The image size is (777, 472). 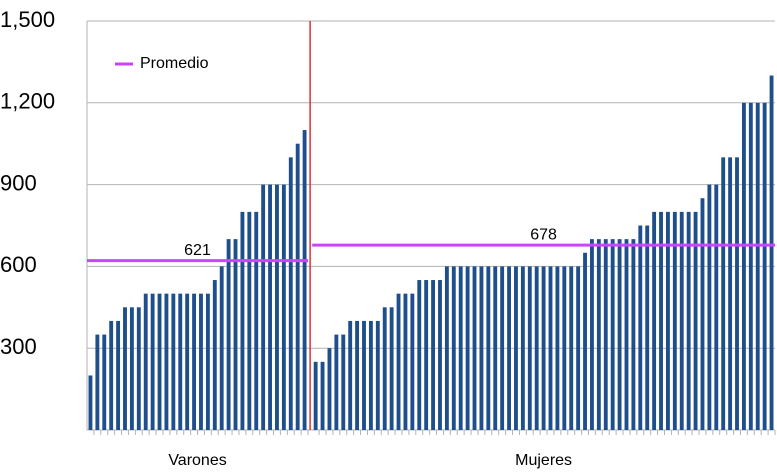 What do you see at coordinates (27, 101) in the screenshot?
I see `y-tick-label: 1,200` at bounding box center [27, 101].